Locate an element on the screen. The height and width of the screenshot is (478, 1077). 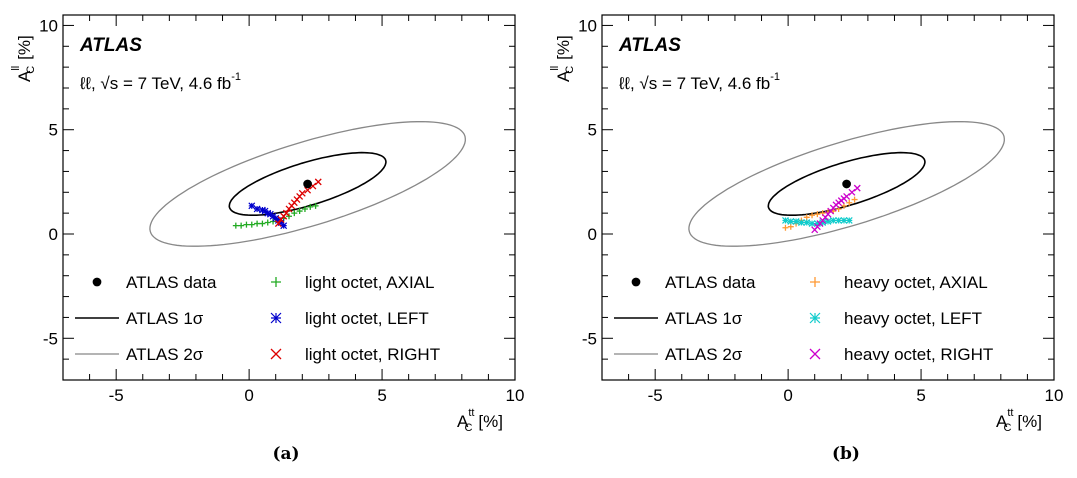
contour-2sigma is located at coordinates (846, 183).